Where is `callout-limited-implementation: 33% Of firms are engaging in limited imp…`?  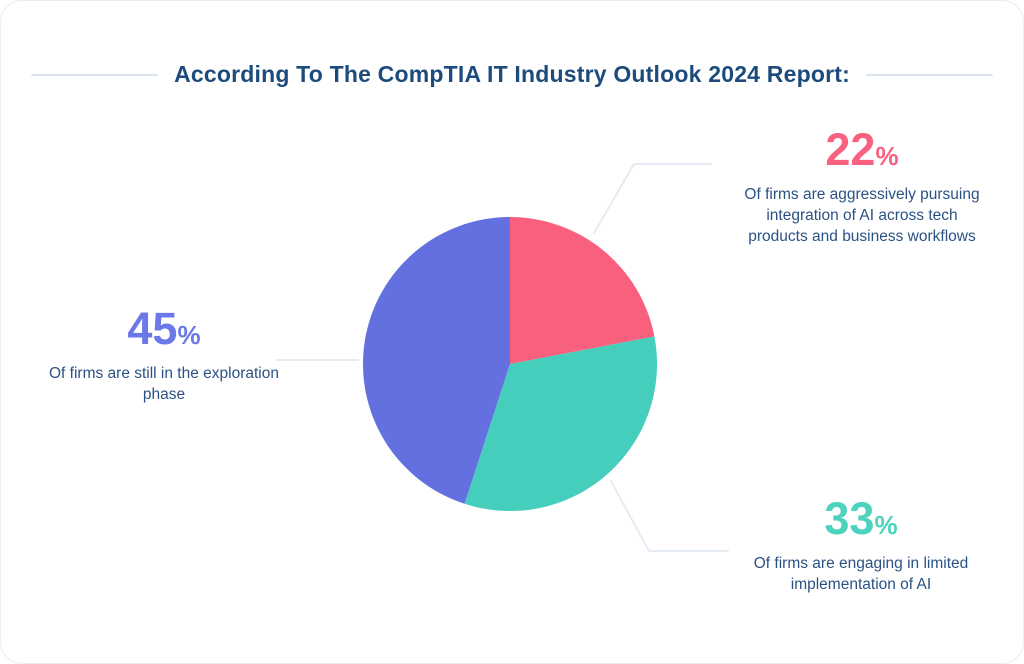 callout-limited-implementation: 33% Of firms are engaging in limited imp… is located at coordinates (861, 545).